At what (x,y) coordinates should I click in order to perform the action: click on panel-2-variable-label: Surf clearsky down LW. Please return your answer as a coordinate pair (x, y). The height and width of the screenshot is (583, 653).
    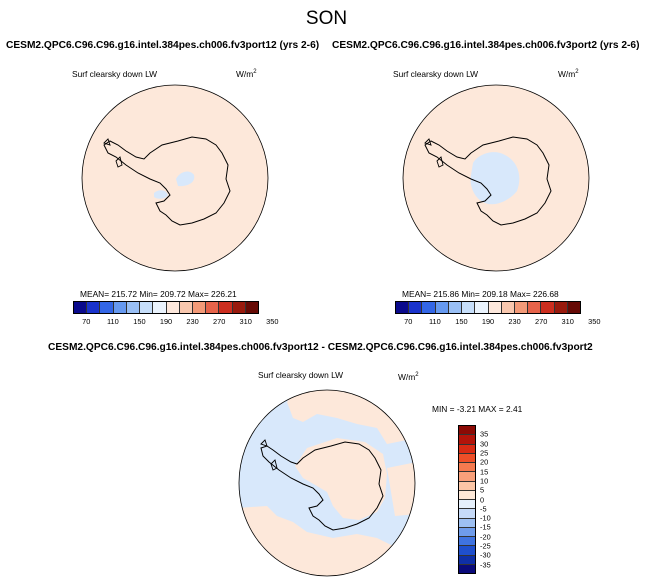
    Looking at the image, I should click on (436, 74).